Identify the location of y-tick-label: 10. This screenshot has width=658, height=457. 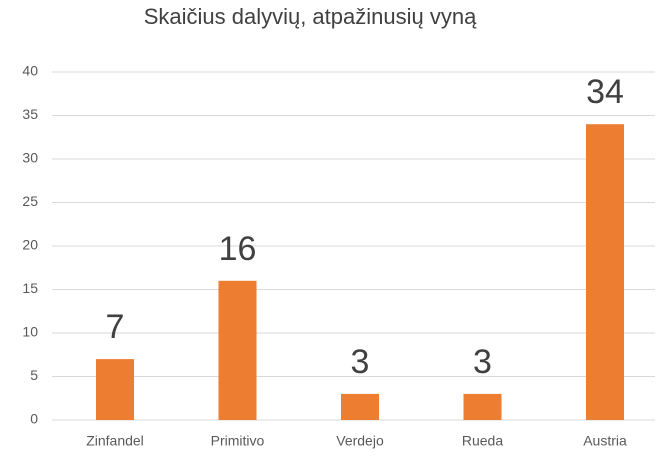
(30, 332).